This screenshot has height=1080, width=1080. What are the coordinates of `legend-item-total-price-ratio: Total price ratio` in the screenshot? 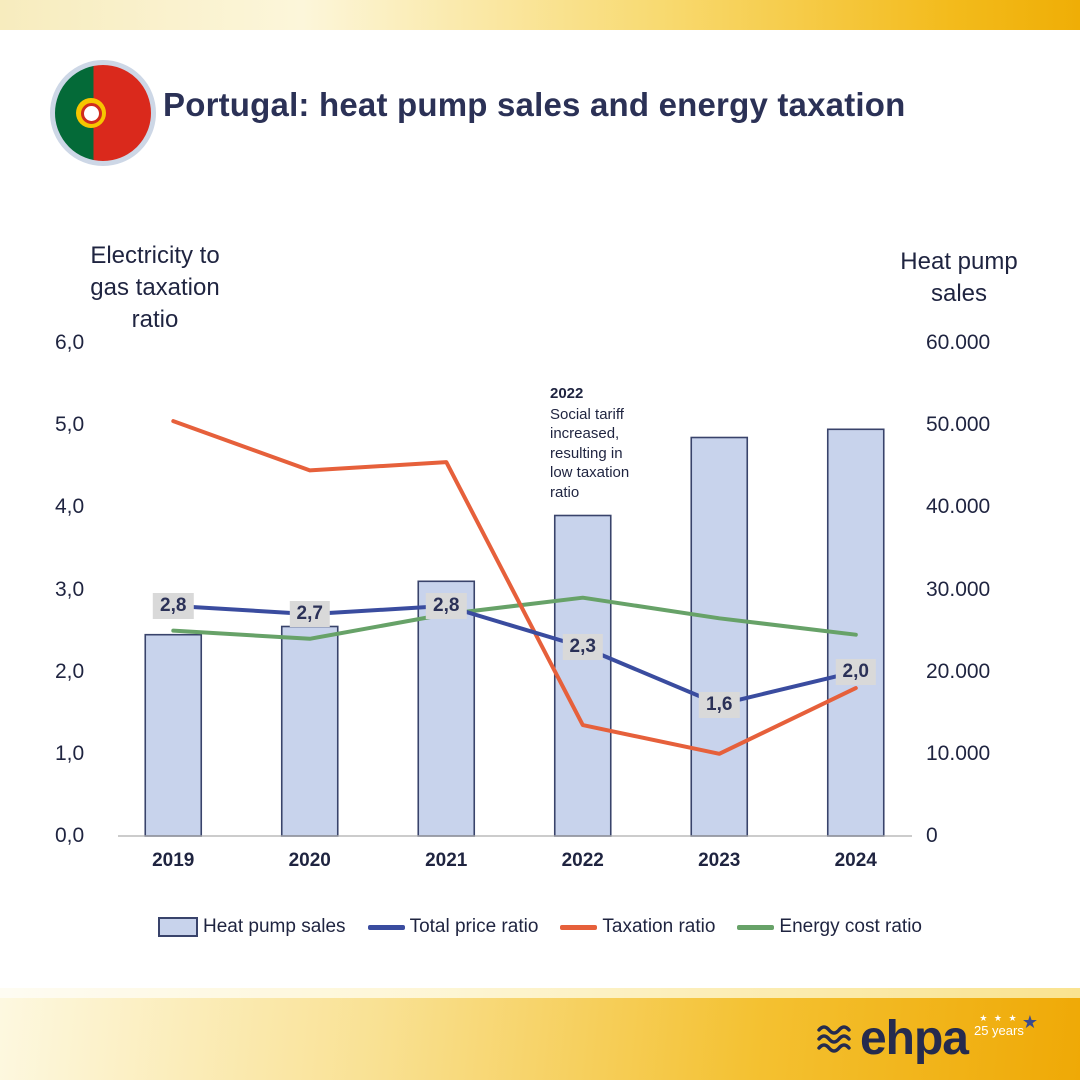 It's located at (453, 927).